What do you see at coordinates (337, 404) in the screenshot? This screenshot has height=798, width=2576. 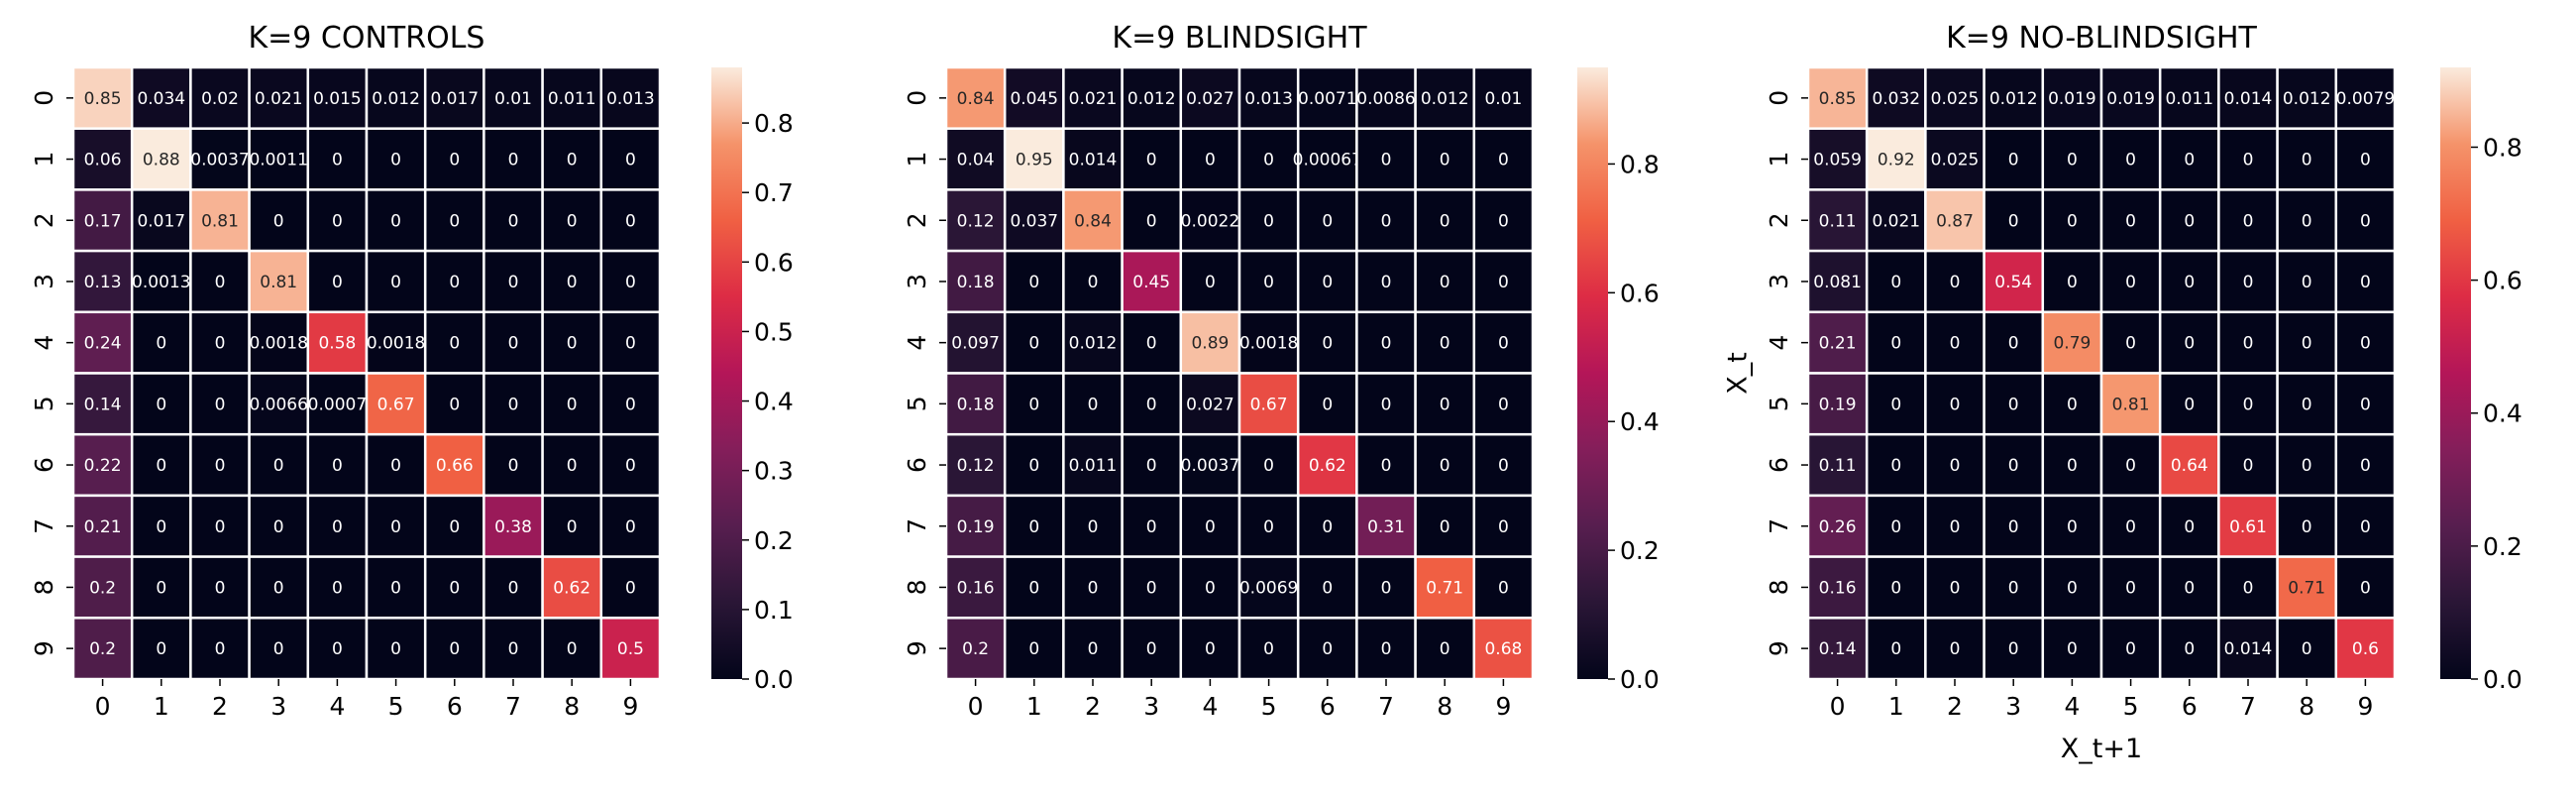 I see `heatmap-cell-r5-c4` at bounding box center [337, 404].